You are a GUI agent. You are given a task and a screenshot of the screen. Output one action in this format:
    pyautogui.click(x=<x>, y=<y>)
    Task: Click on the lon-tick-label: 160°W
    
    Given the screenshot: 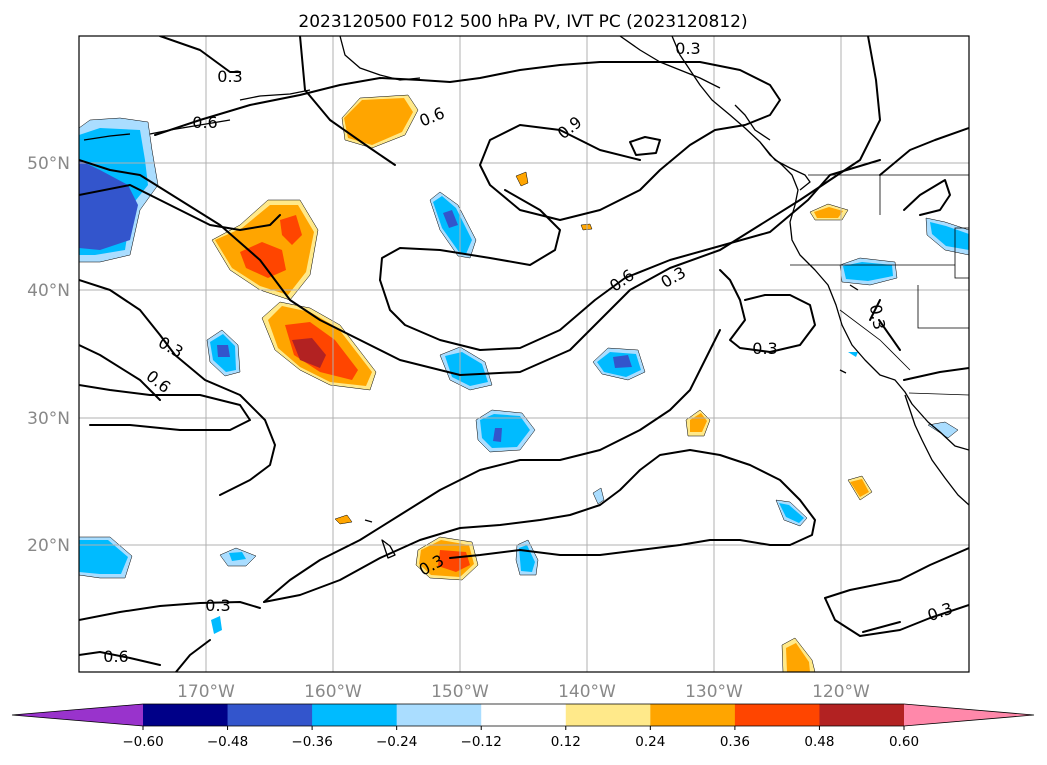 What is the action you would take?
    pyautogui.click(x=333, y=692)
    